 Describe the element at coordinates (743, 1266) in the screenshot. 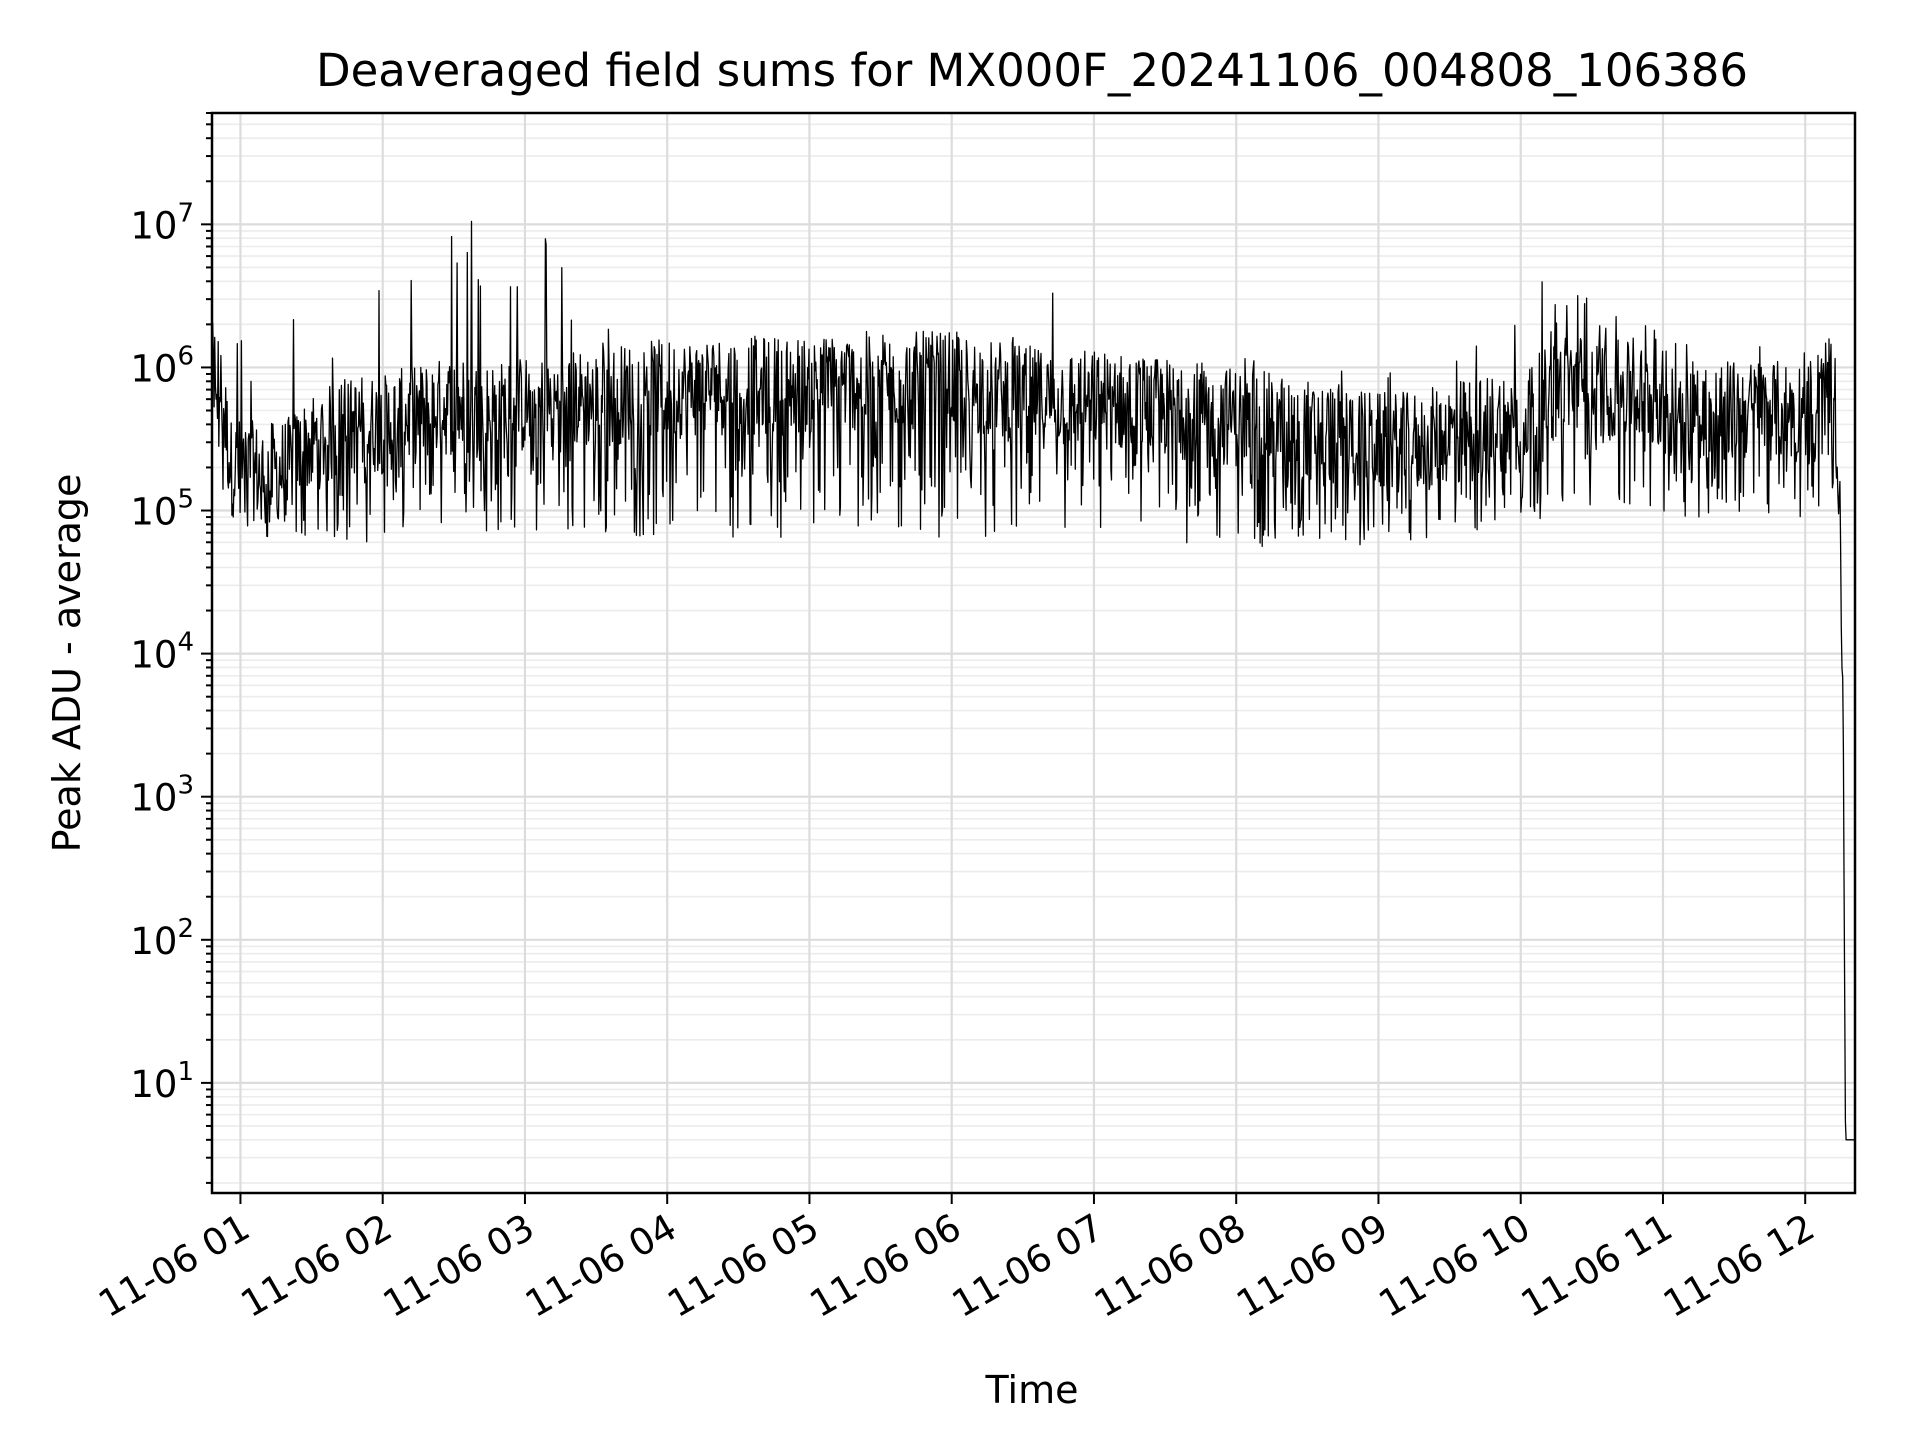

I see `x-tick-label: 11-06 05` at that location.